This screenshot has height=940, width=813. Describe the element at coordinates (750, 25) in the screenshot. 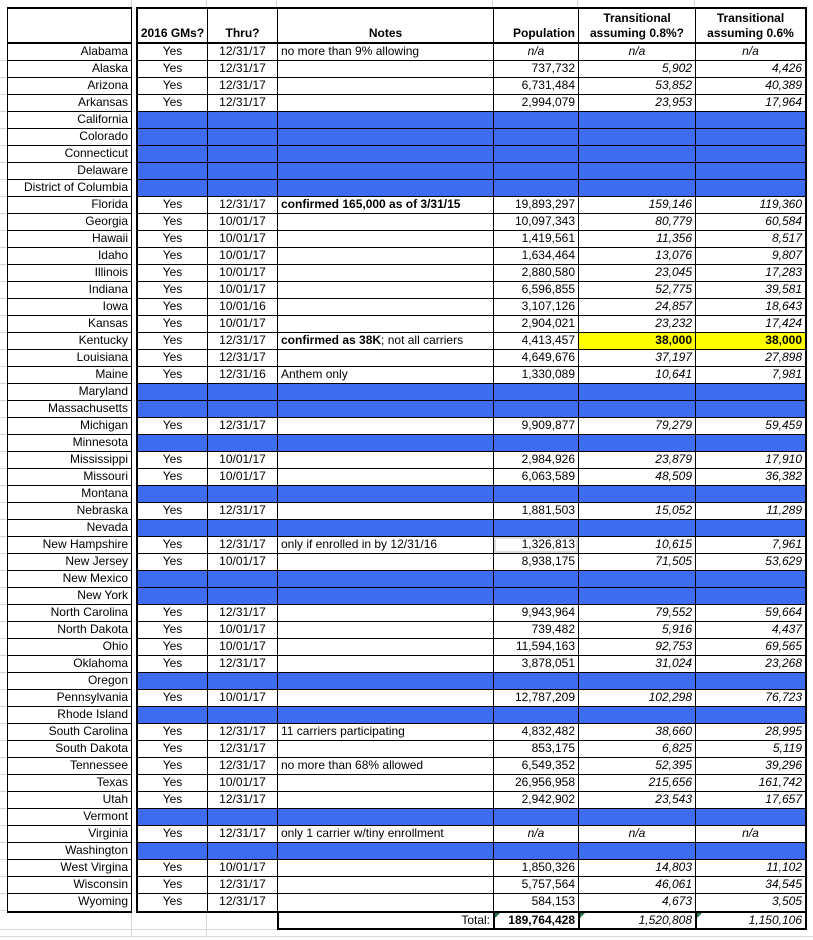

I see `header-transitional-0.6: Transitional assuming 0.6%` at that location.